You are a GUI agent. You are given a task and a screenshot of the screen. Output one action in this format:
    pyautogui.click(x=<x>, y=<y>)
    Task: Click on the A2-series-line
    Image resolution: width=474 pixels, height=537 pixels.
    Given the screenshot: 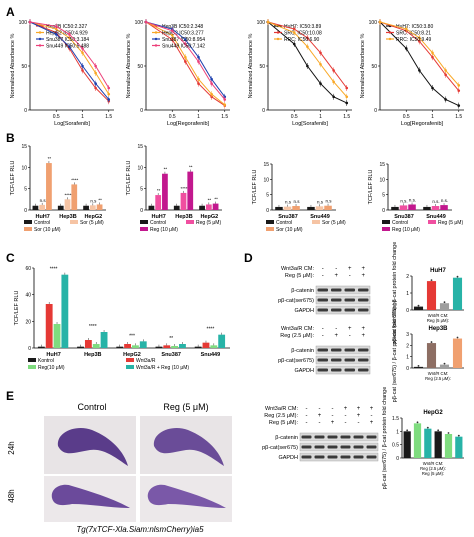 What is the action you would take?
    pyautogui.click(x=185, y=64)
    